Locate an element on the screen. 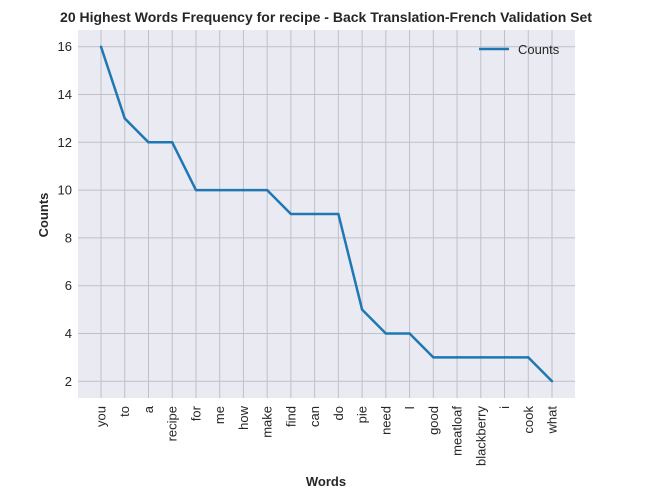 The height and width of the screenshot is (503, 653). y-tick-label: 12 is located at coordinates (65, 142).